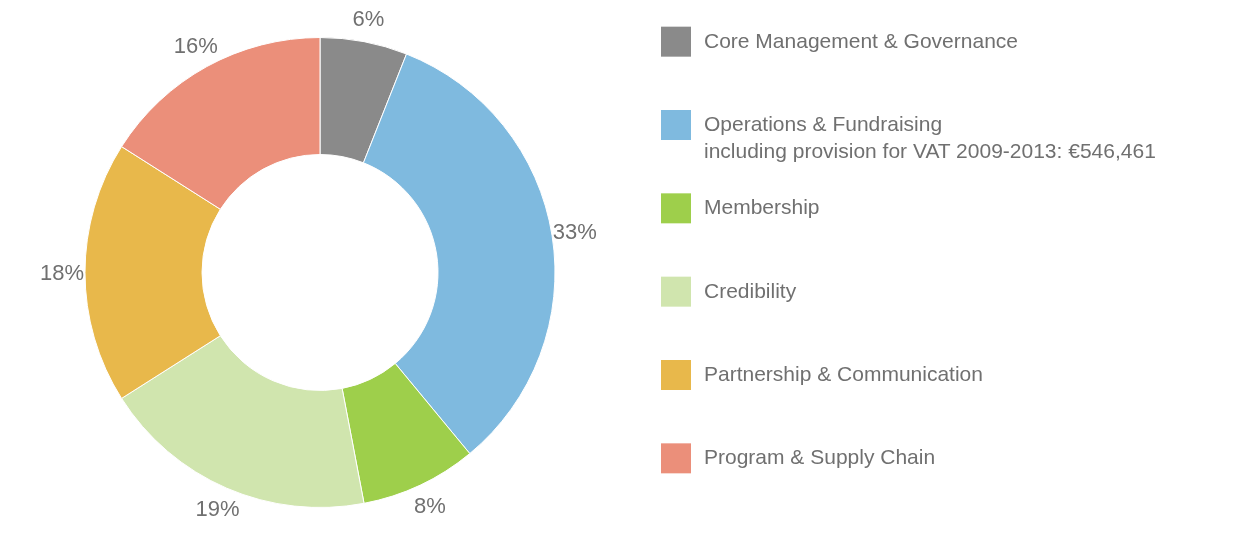 Image resolution: width=1255 pixels, height=545 pixels. Describe the element at coordinates (843, 373) in the screenshot. I see `legend-label: Partnership & Communication` at that location.